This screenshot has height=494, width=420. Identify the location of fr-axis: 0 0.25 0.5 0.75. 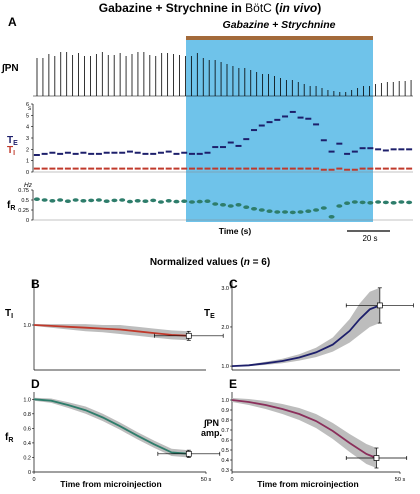
(215, 206).